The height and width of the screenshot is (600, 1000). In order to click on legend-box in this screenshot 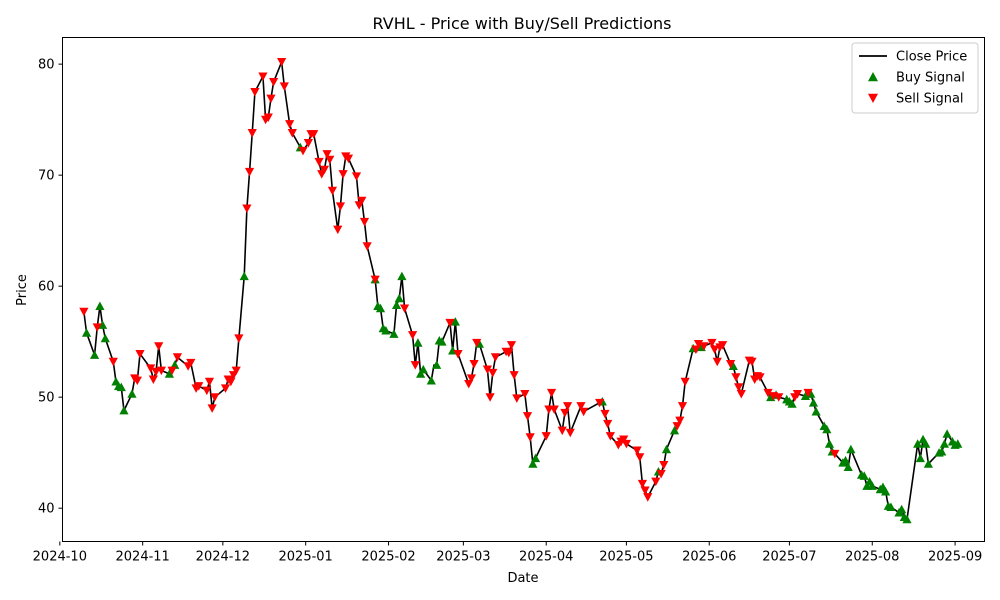, I will do `click(915, 78)`.